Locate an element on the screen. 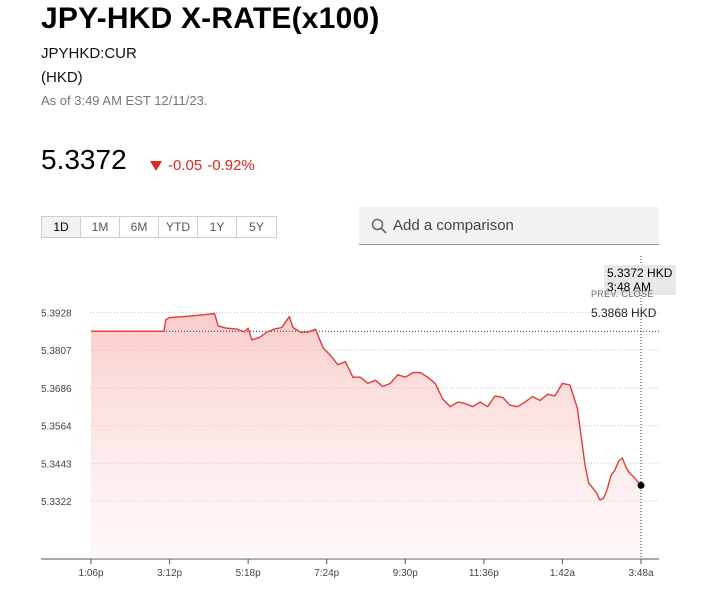  time-range-selector: 1D 1M 6M YTD 1Y 5Y is located at coordinates (159, 227).